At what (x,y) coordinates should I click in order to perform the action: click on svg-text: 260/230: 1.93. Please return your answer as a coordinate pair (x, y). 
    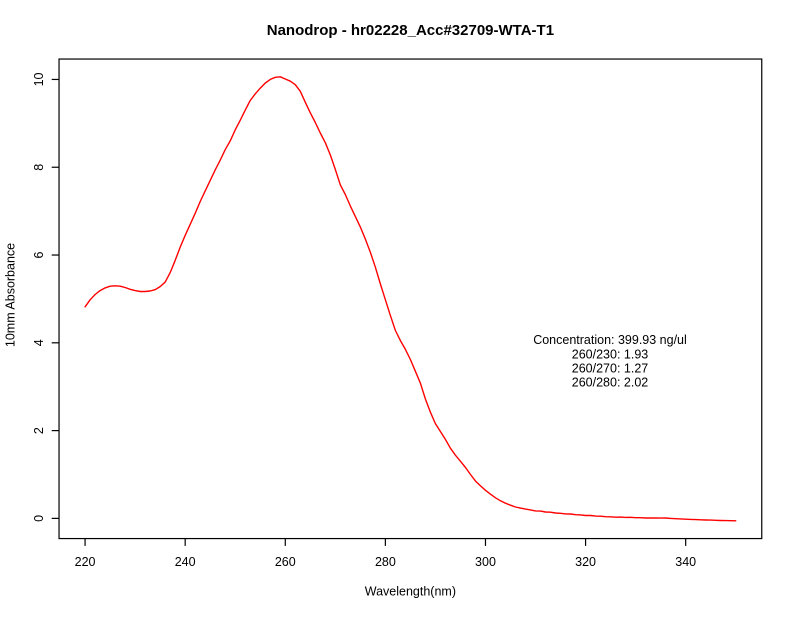
    Looking at the image, I should click on (610, 354).